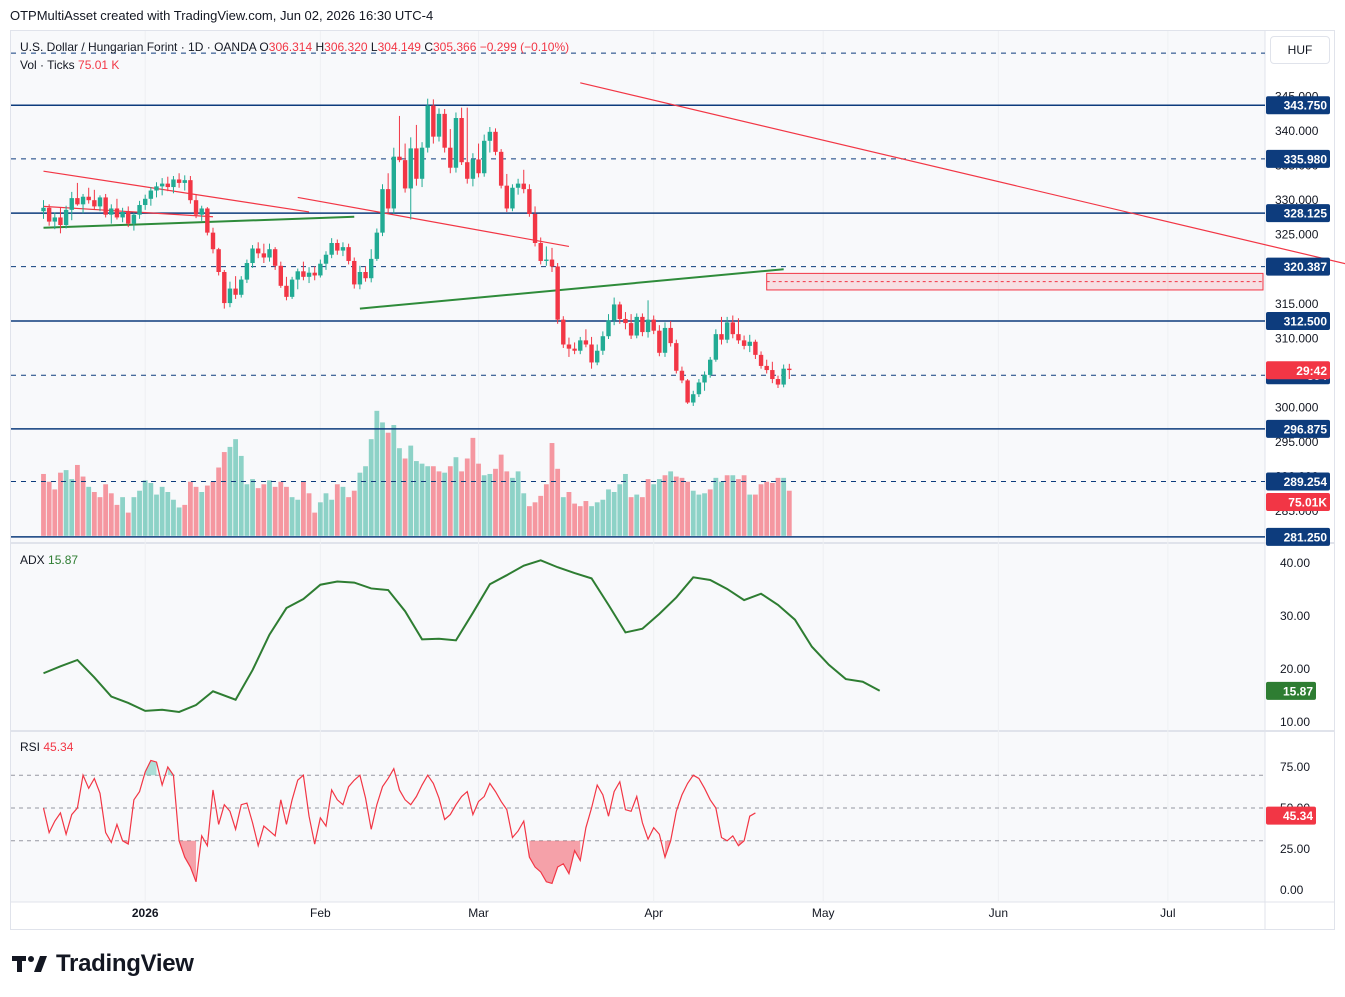 This screenshot has width=1345, height=997. What do you see at coordinates (46, 747) in the screenshot?
I see `rsi-legend: RSI 45.34` at bounding box center [46, 747].